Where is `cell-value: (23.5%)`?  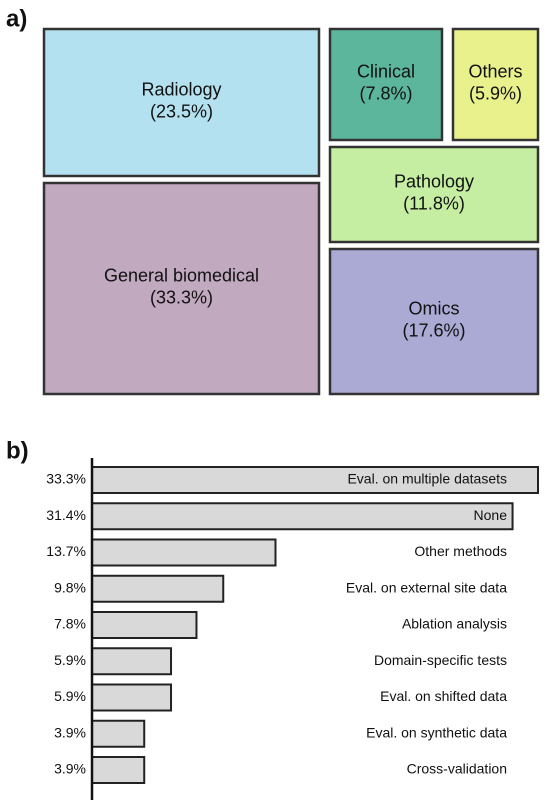
cell-value: (23.5%) is located at coordinates (181, 111).